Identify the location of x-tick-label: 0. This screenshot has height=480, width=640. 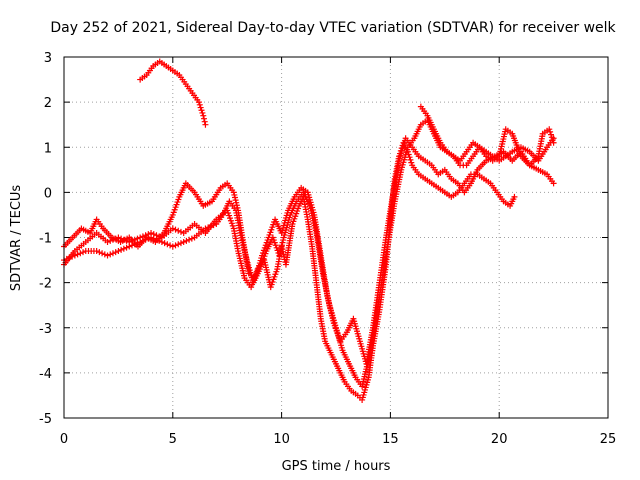
(64, 439).